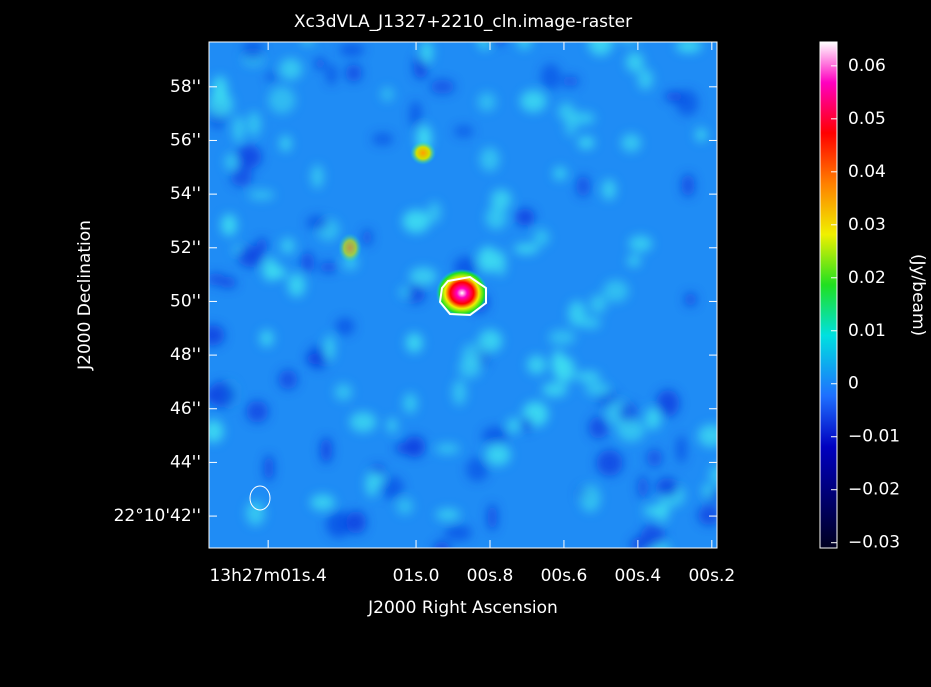 The width and height of the screenshot is (931, 687). I want to click on y-tick-label: 54'', so click(185, 194).